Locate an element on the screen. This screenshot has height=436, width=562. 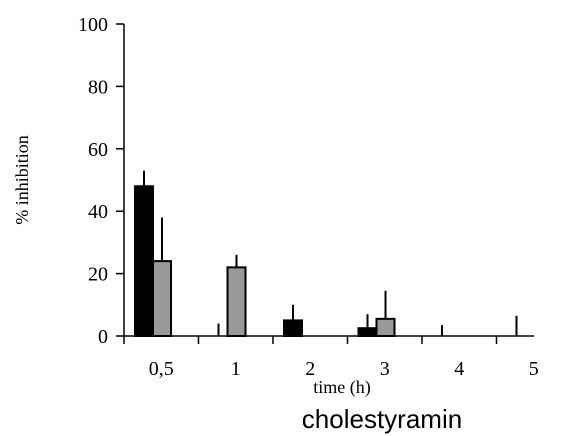
x-axis-ticks: 0,5 1 2 3 4 5 is located at coordinates (331, 358).